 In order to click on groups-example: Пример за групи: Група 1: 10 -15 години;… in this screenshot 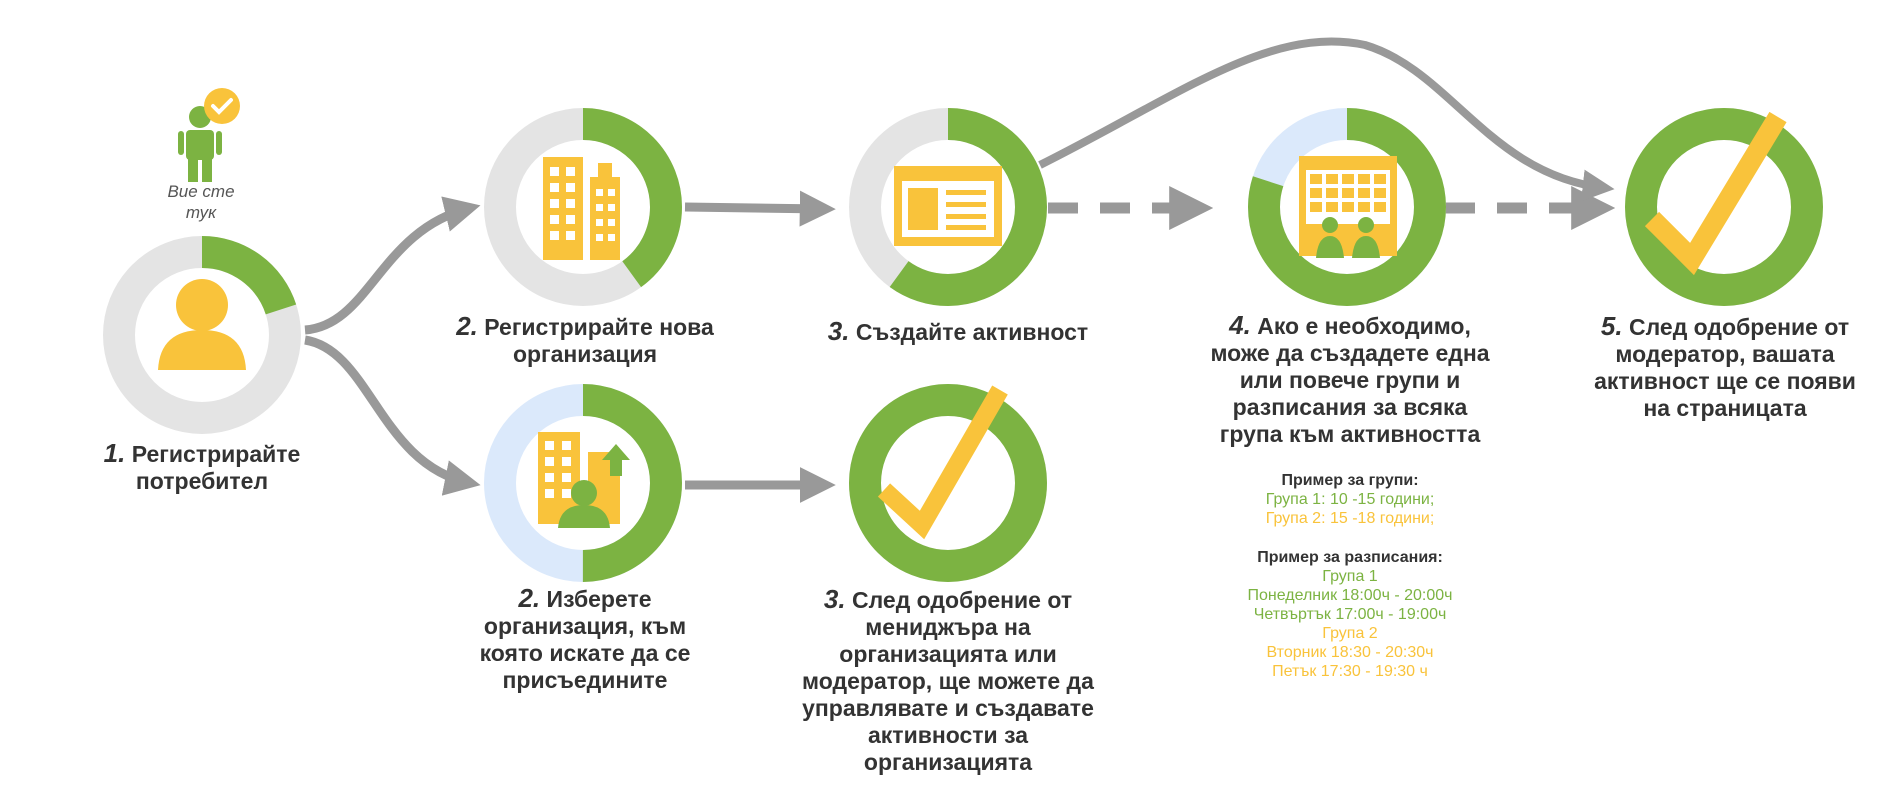, I will do `click(1350, 499)`.